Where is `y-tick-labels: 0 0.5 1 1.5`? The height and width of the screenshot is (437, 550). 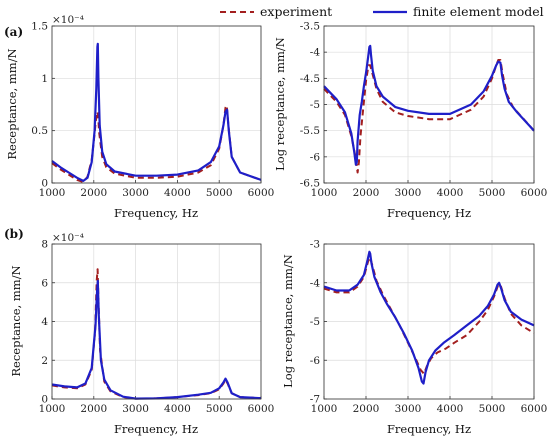
y-tick-labels: 0 0.5 1 1.5 is located at coordinates (39, 105).